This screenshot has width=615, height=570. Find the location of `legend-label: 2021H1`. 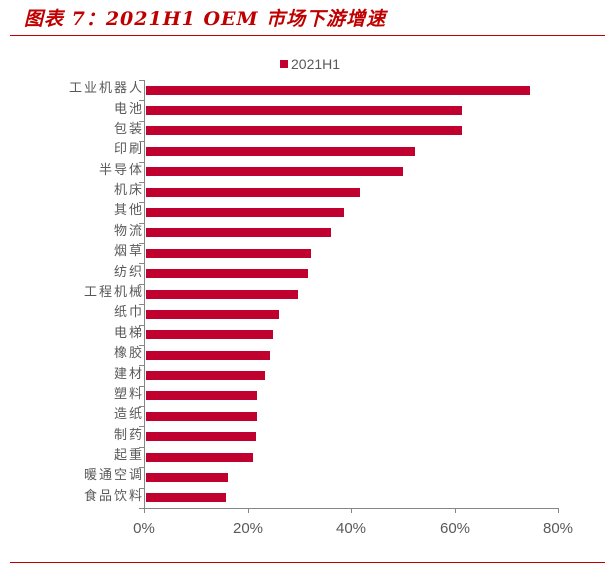

legend-label: 2021H1 is located at coordinates (316, 64).